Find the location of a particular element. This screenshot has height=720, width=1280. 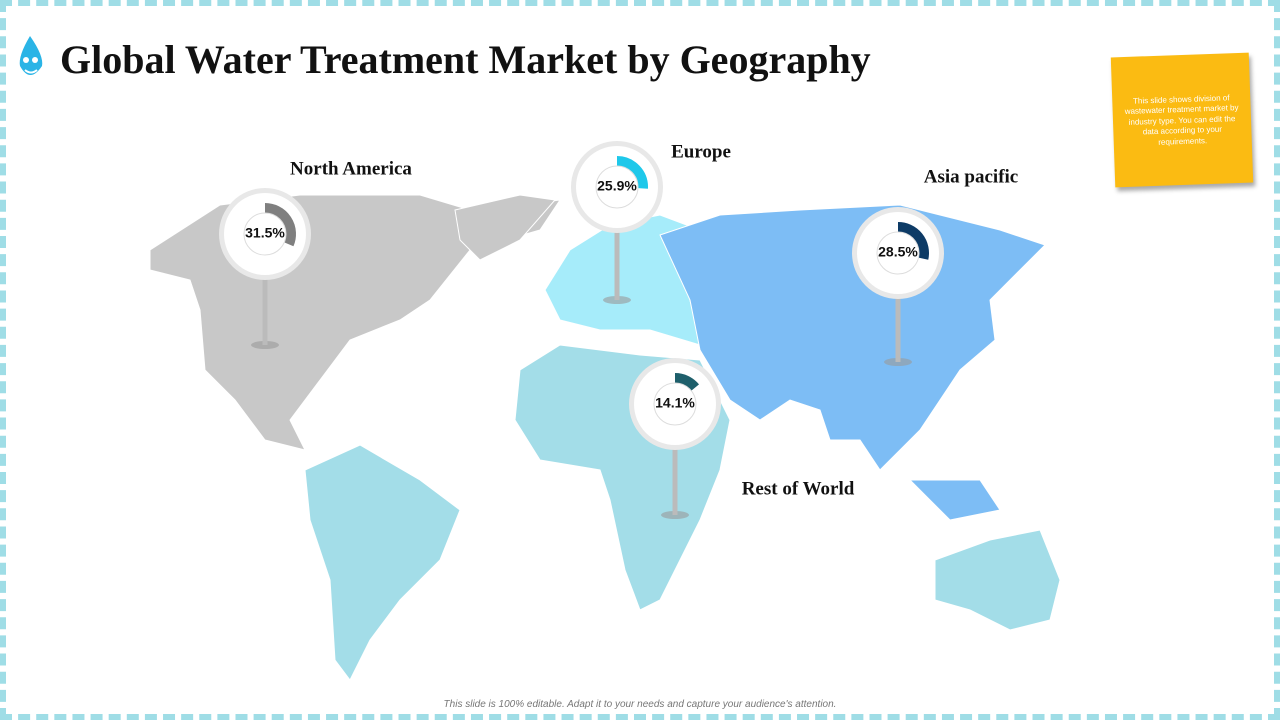

pin: 14.1% is located at coordinates (675, 438).